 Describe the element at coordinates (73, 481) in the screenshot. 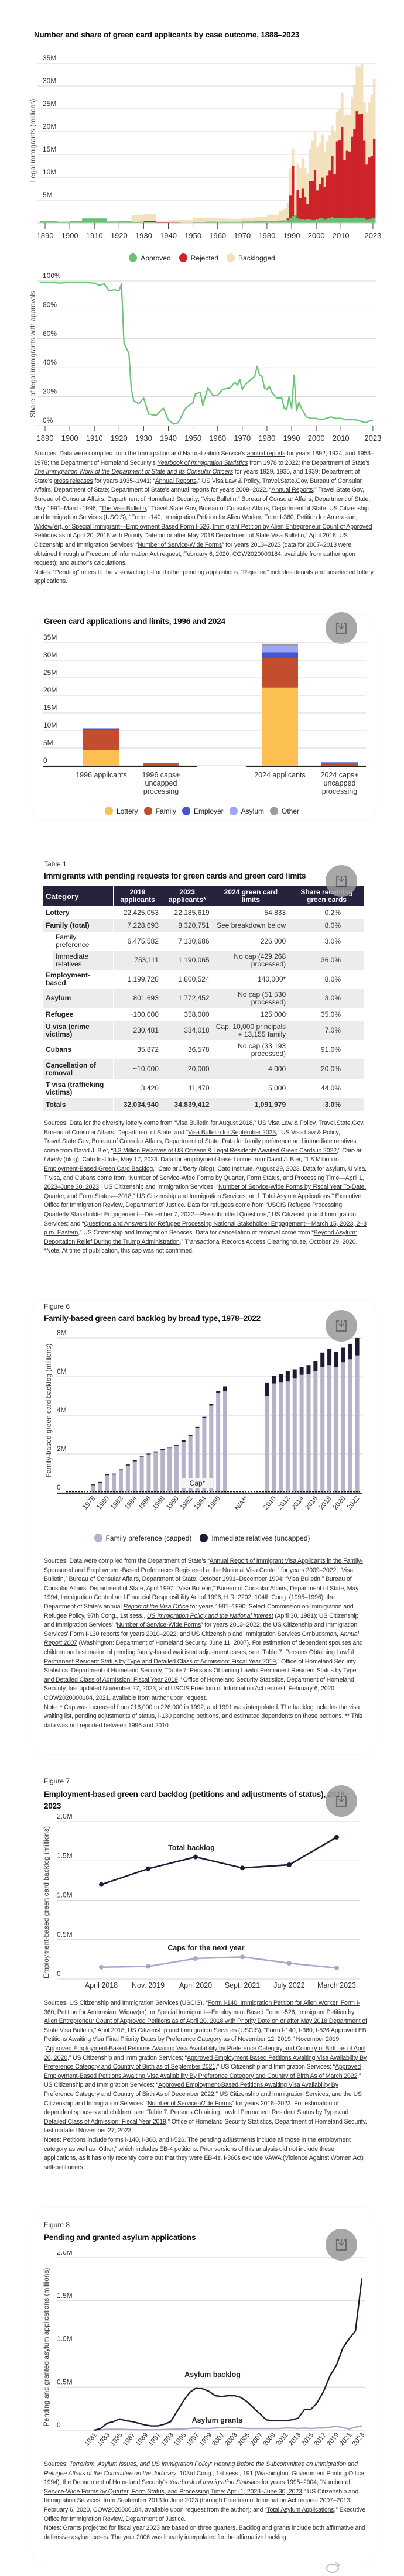

I see `source-link: press releases` at that location.